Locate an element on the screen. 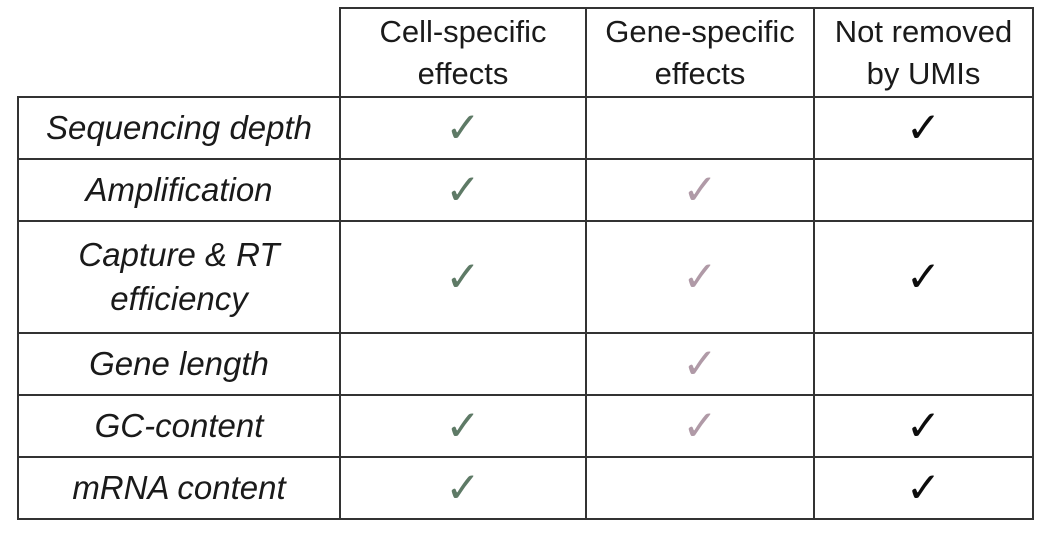 This screenshot has height=538, width=1041. header-cell-specific: Cell-specific effects is located at coordinates (463, 52).